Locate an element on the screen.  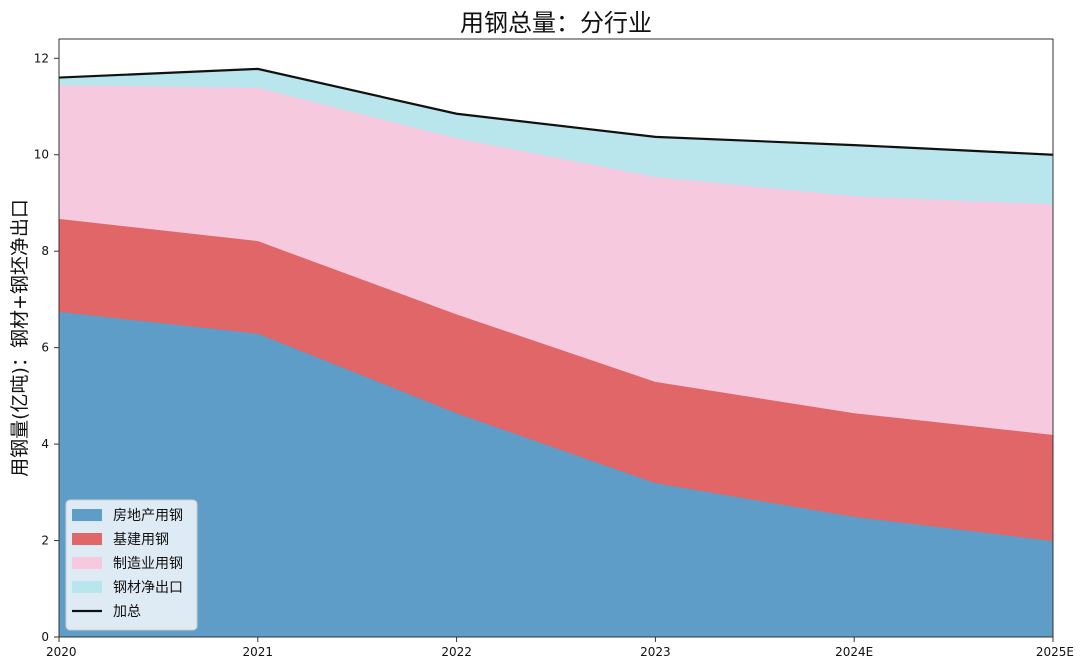
total-line is located at coordinates (556, 111).